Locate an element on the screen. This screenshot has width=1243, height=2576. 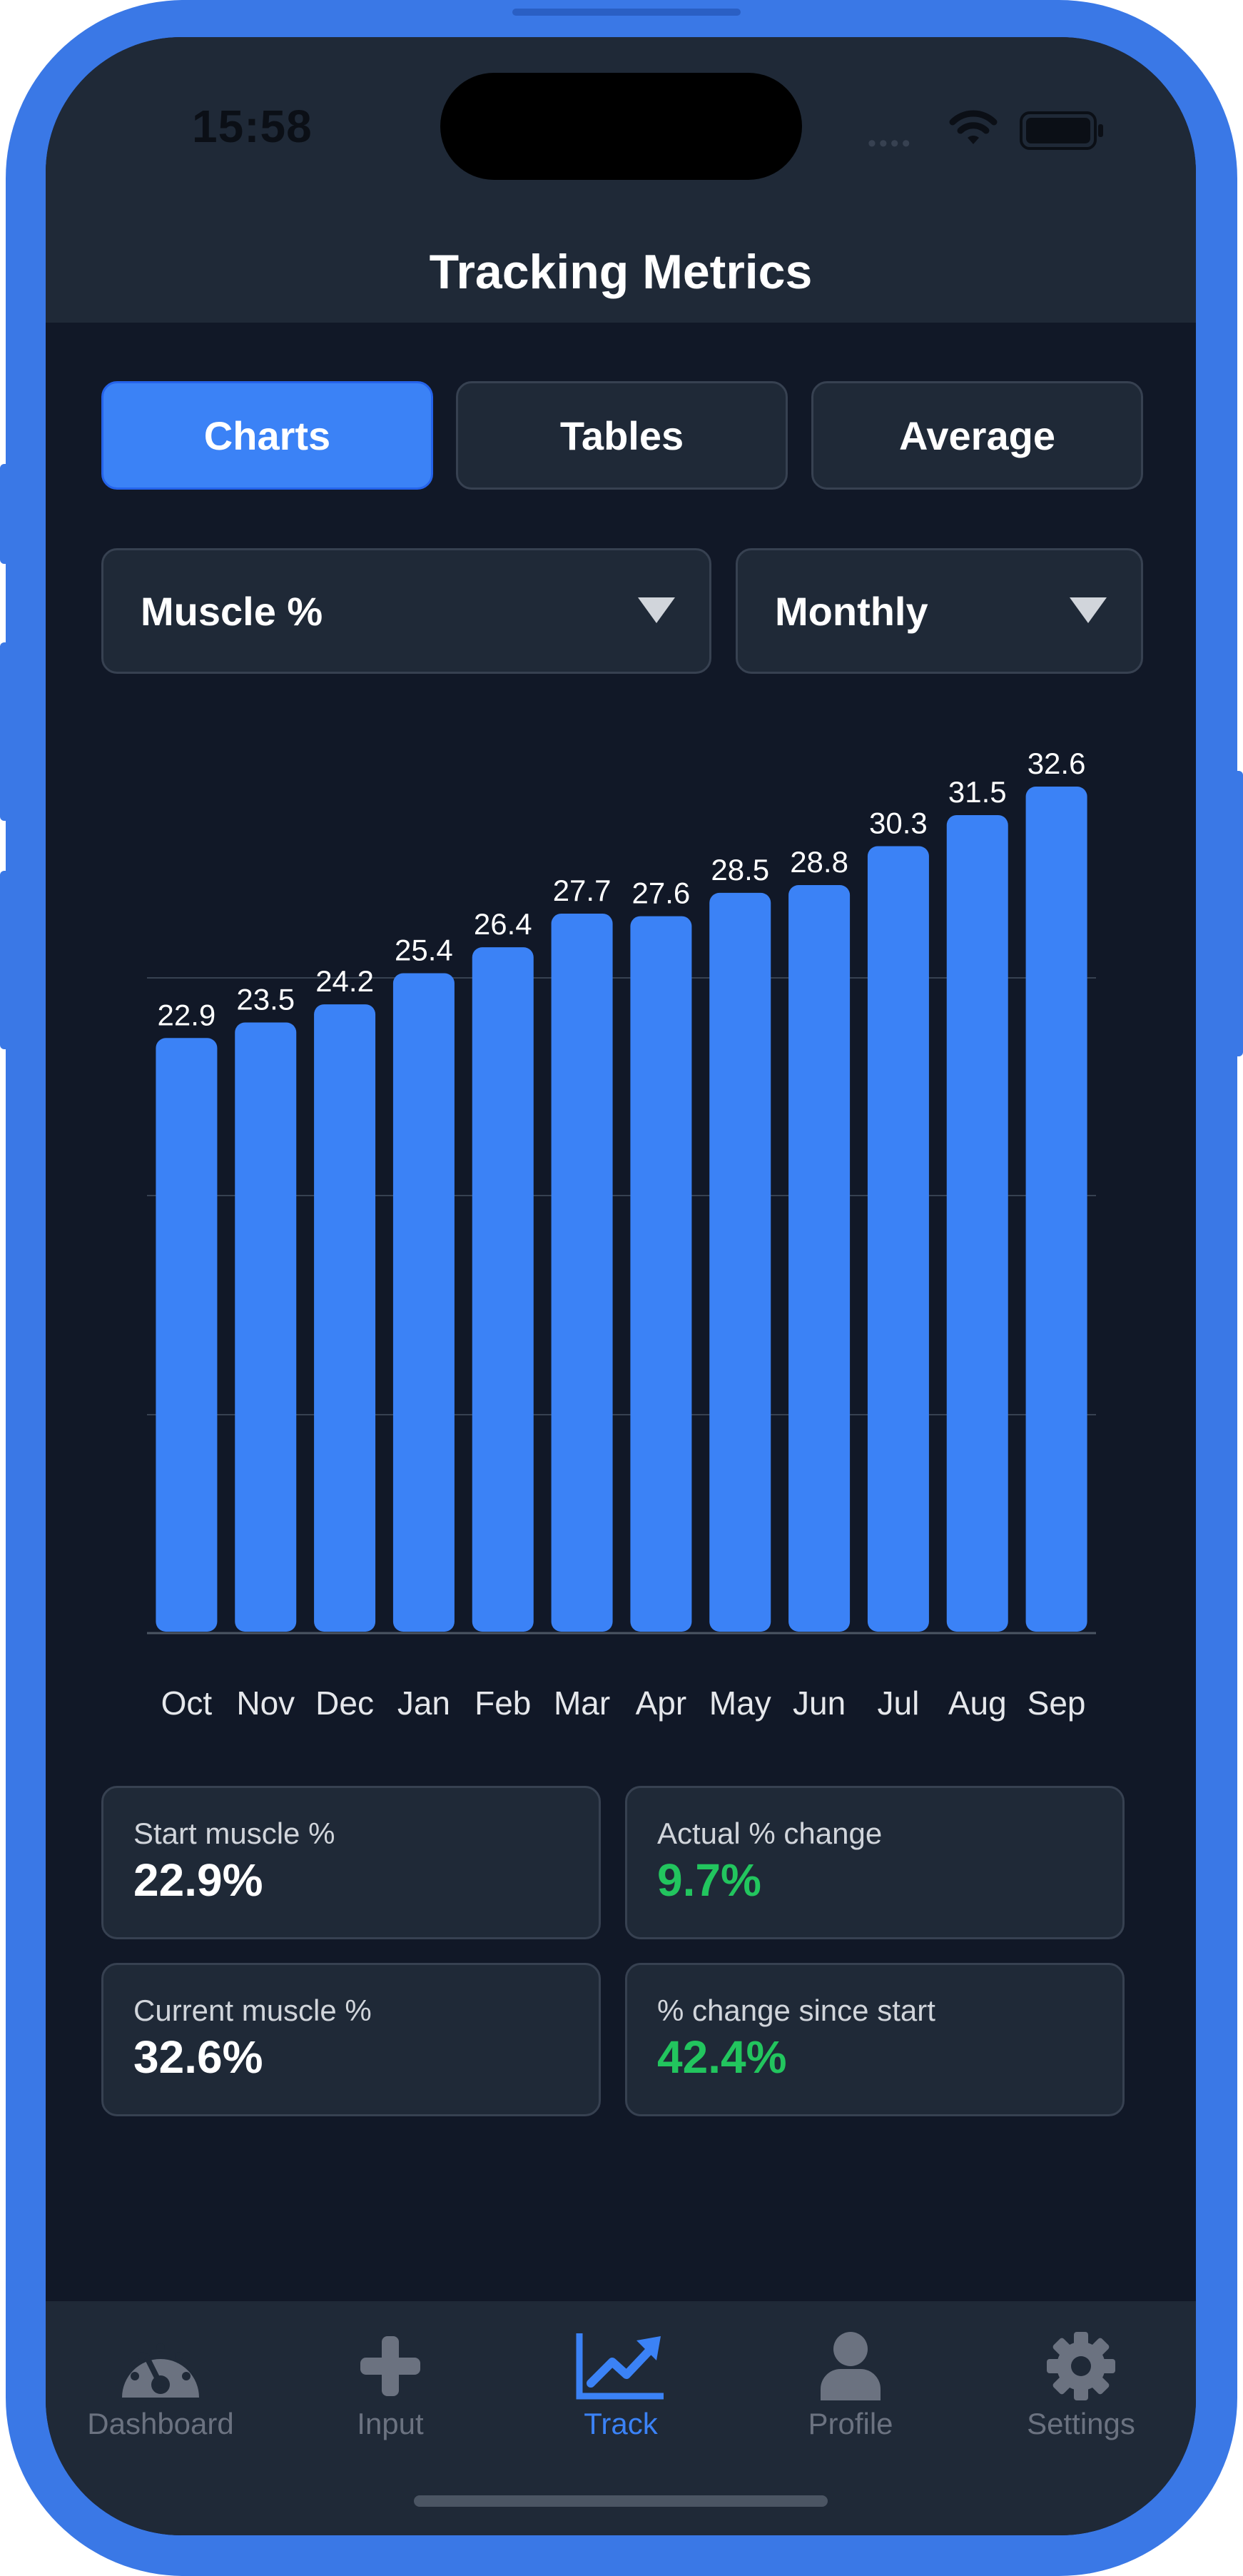
bar-value-label: 28.8 is located at coordinates (819, 862).